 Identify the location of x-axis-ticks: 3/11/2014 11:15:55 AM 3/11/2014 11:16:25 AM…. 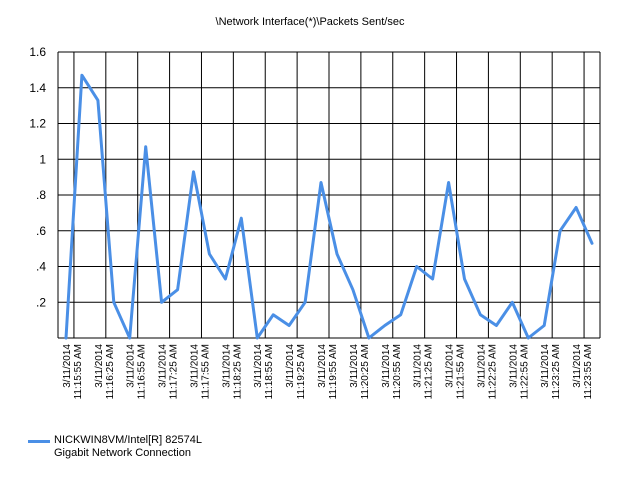
(328, 372).